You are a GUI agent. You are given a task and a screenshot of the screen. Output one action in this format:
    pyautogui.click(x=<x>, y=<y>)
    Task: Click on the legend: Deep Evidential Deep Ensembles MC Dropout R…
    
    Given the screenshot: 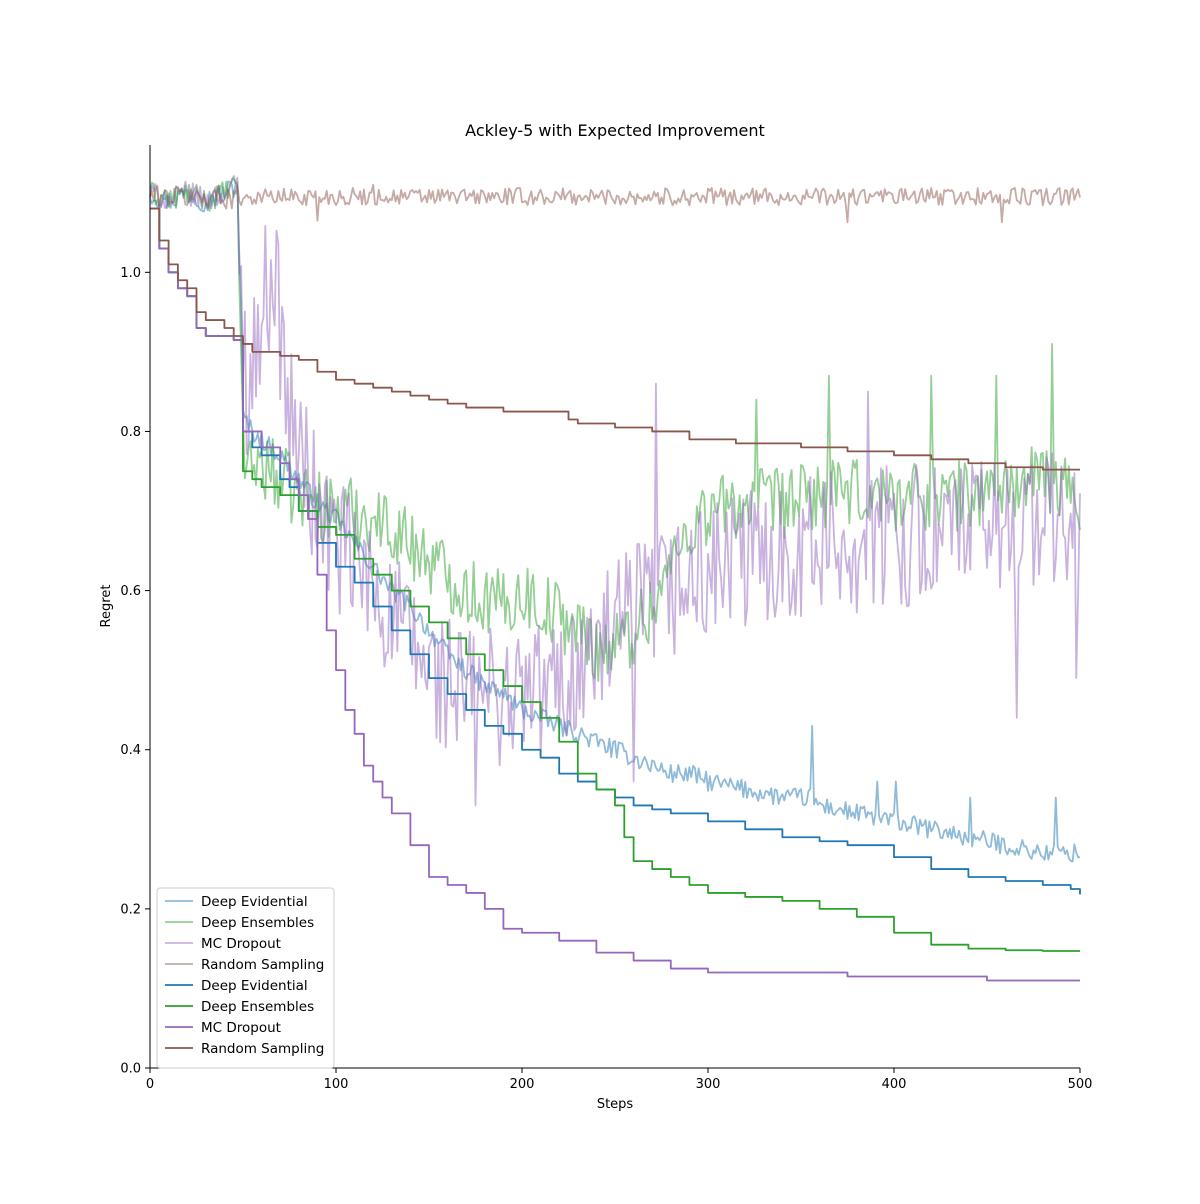 What is the action you would take?
    pyautogui.click(x=245, y=978)
    